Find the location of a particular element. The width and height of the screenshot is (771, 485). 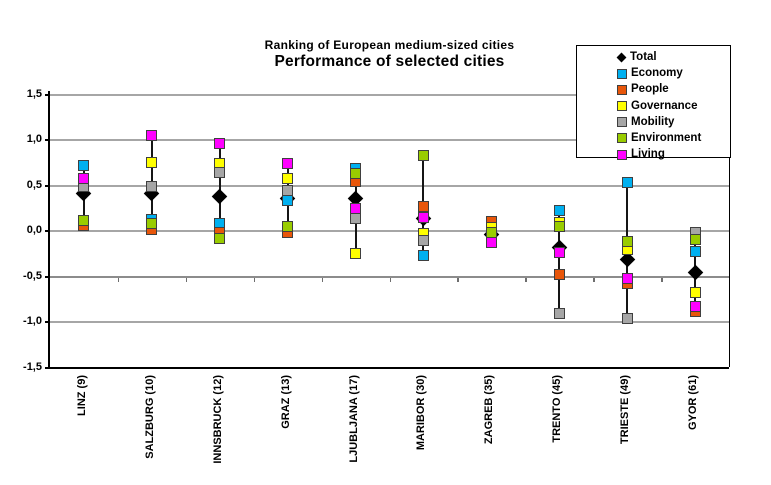

legend-label-living: Living is located at coordinates (648, 154).